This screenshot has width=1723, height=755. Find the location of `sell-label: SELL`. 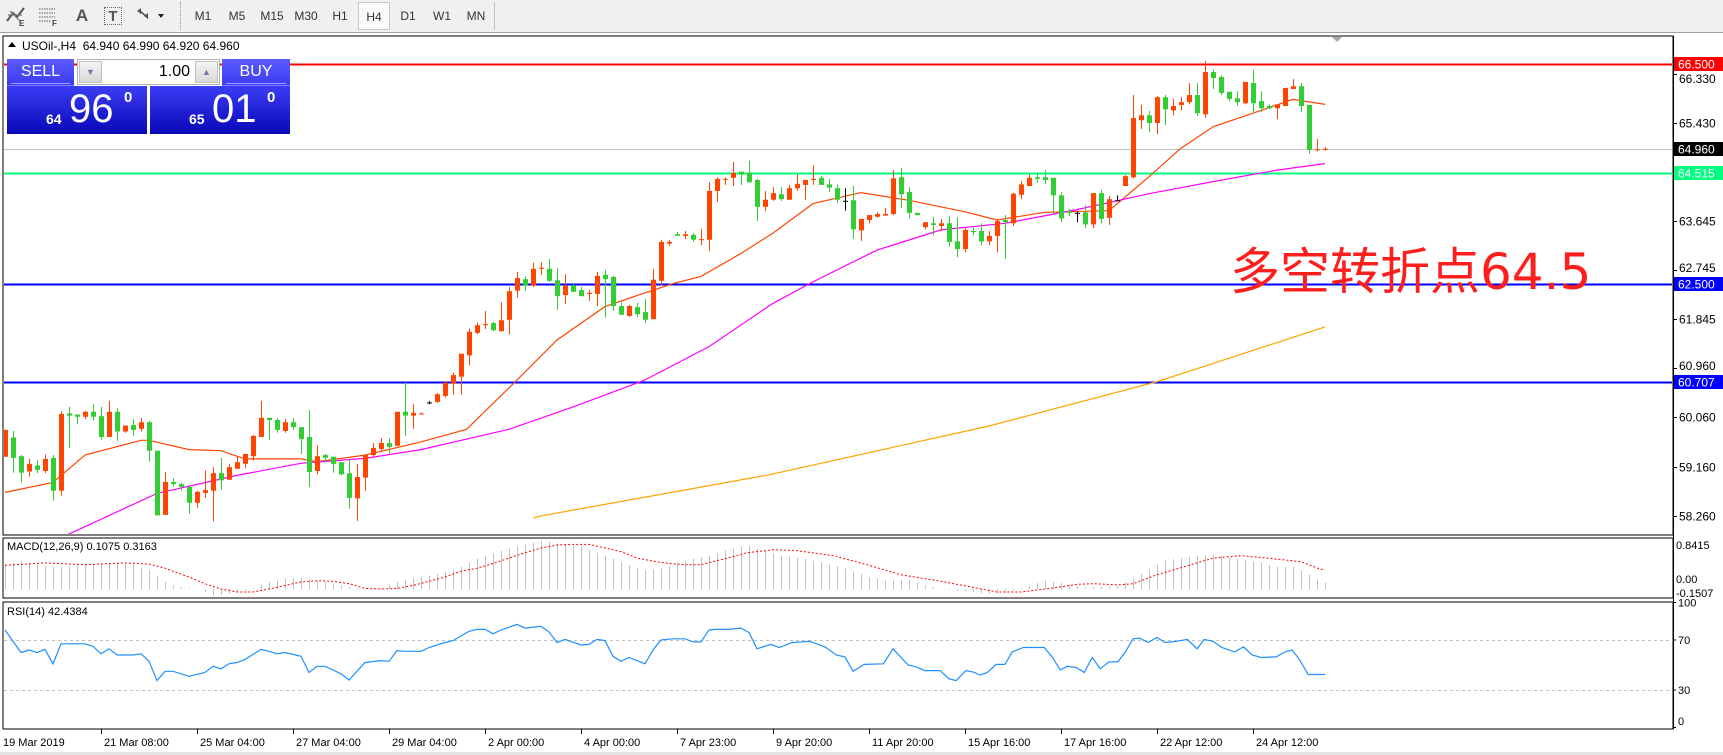

sell-label: SELL is located at coordinates (40, 71).